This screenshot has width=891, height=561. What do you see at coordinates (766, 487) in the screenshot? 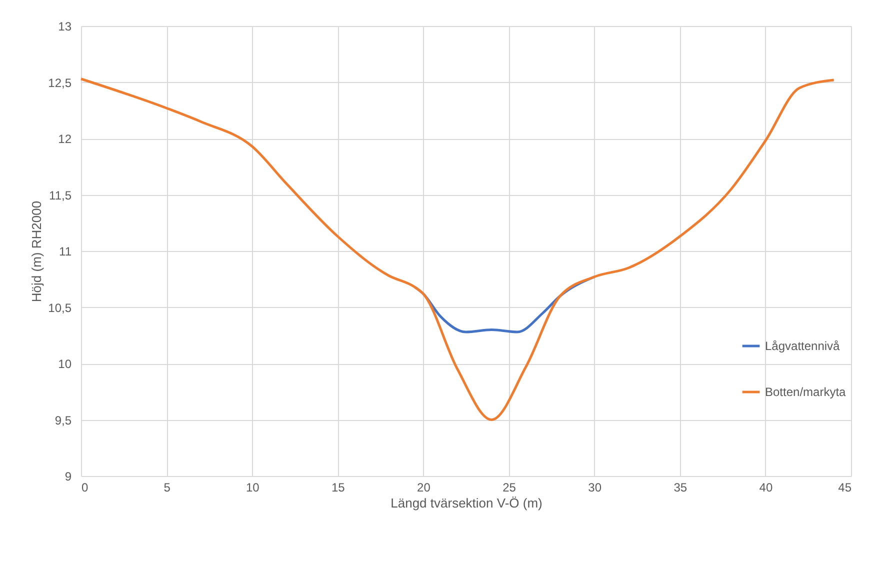
I see `x-tick-label: 40` at bounding box center [766, 487].